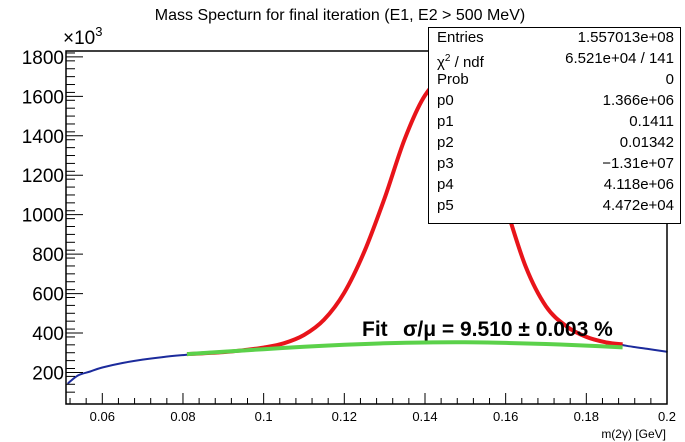  Describe the element at coordinates (424, 416) in the screenshot. I see `x-tick-label: 0.14` at that location.